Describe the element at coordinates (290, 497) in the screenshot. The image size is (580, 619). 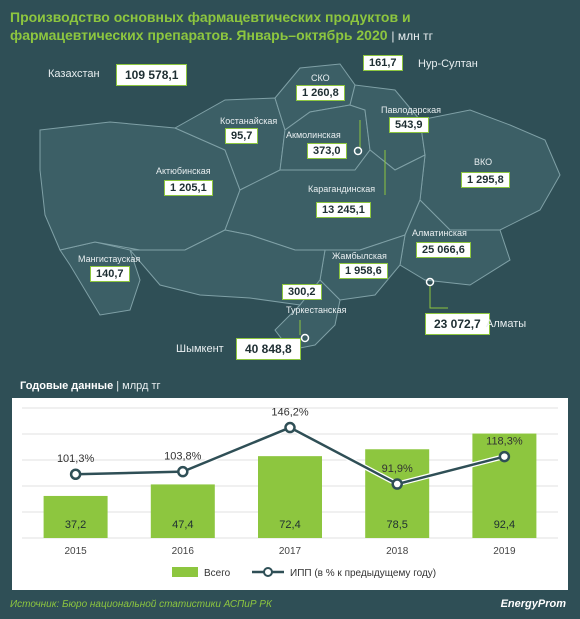
I see `bar-2017` at that location.